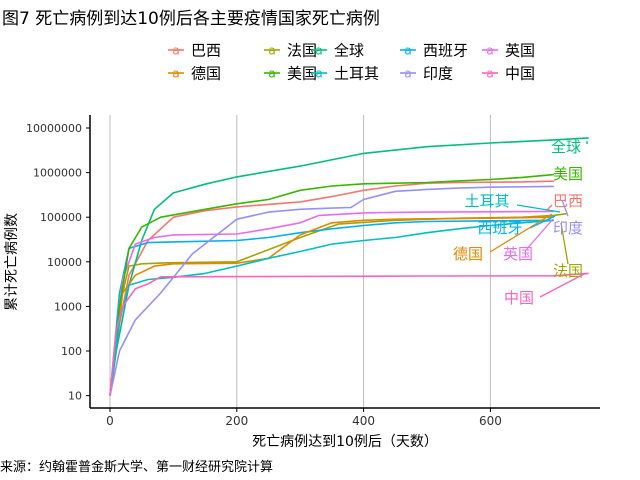 Image resolution: width=640 pixels, height=480 pixels. What do you see at coordinates (520, 51) in the screenshot?
I see `legend-label-4: 英国` at bounding box center [520, 51].